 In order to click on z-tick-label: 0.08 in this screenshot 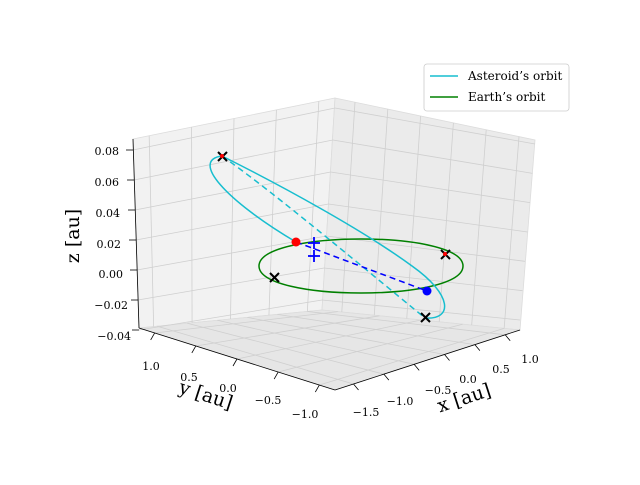, I will do `click(107, 151)`.